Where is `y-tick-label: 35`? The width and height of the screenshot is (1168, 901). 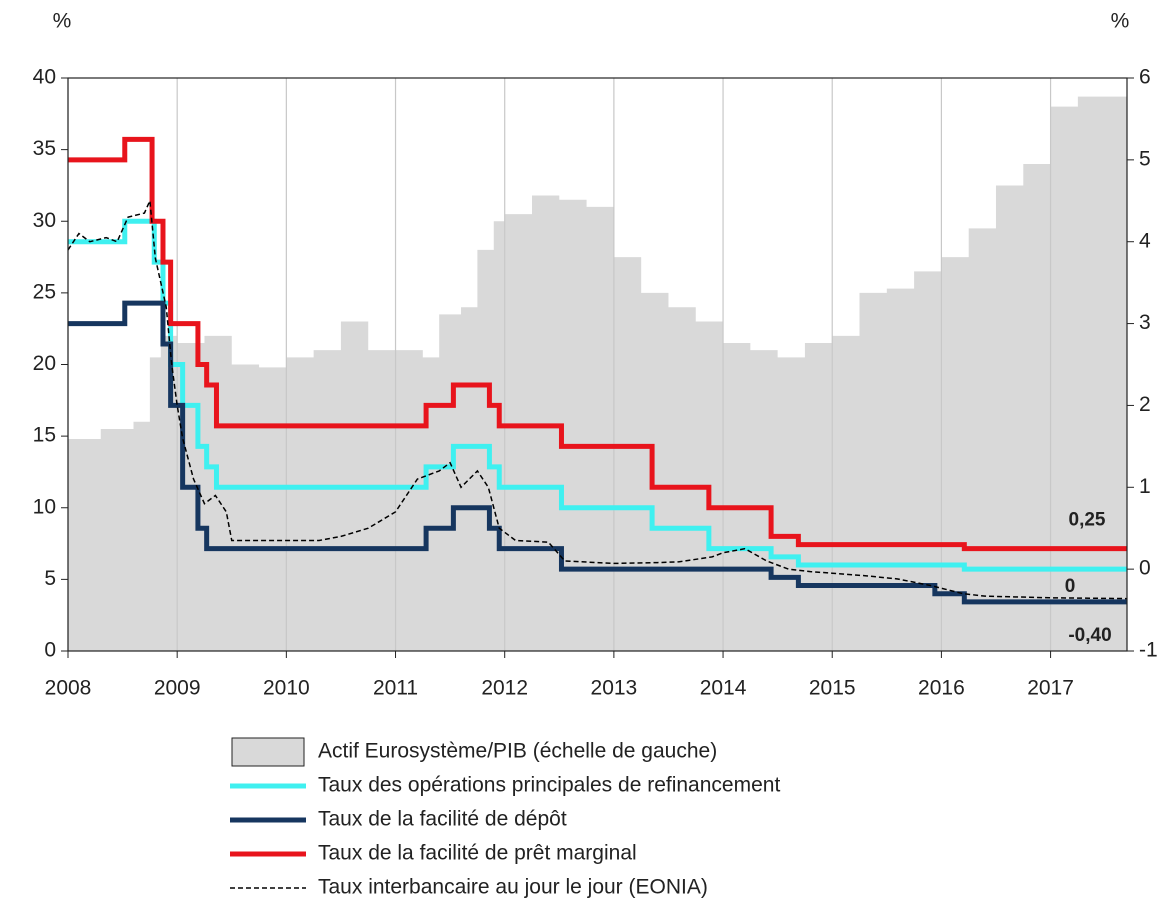
y-tick-label: 35 is located at coordinates (44, 148).